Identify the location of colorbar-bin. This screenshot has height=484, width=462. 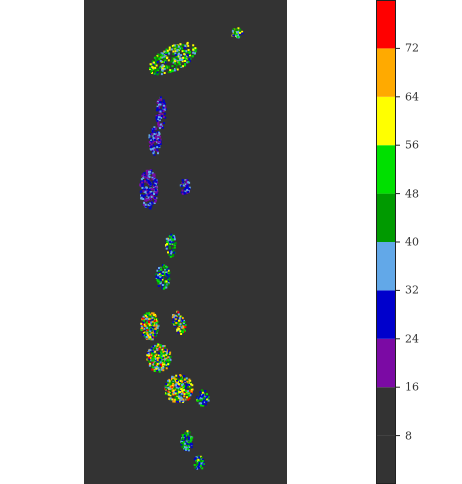
(386, 314).